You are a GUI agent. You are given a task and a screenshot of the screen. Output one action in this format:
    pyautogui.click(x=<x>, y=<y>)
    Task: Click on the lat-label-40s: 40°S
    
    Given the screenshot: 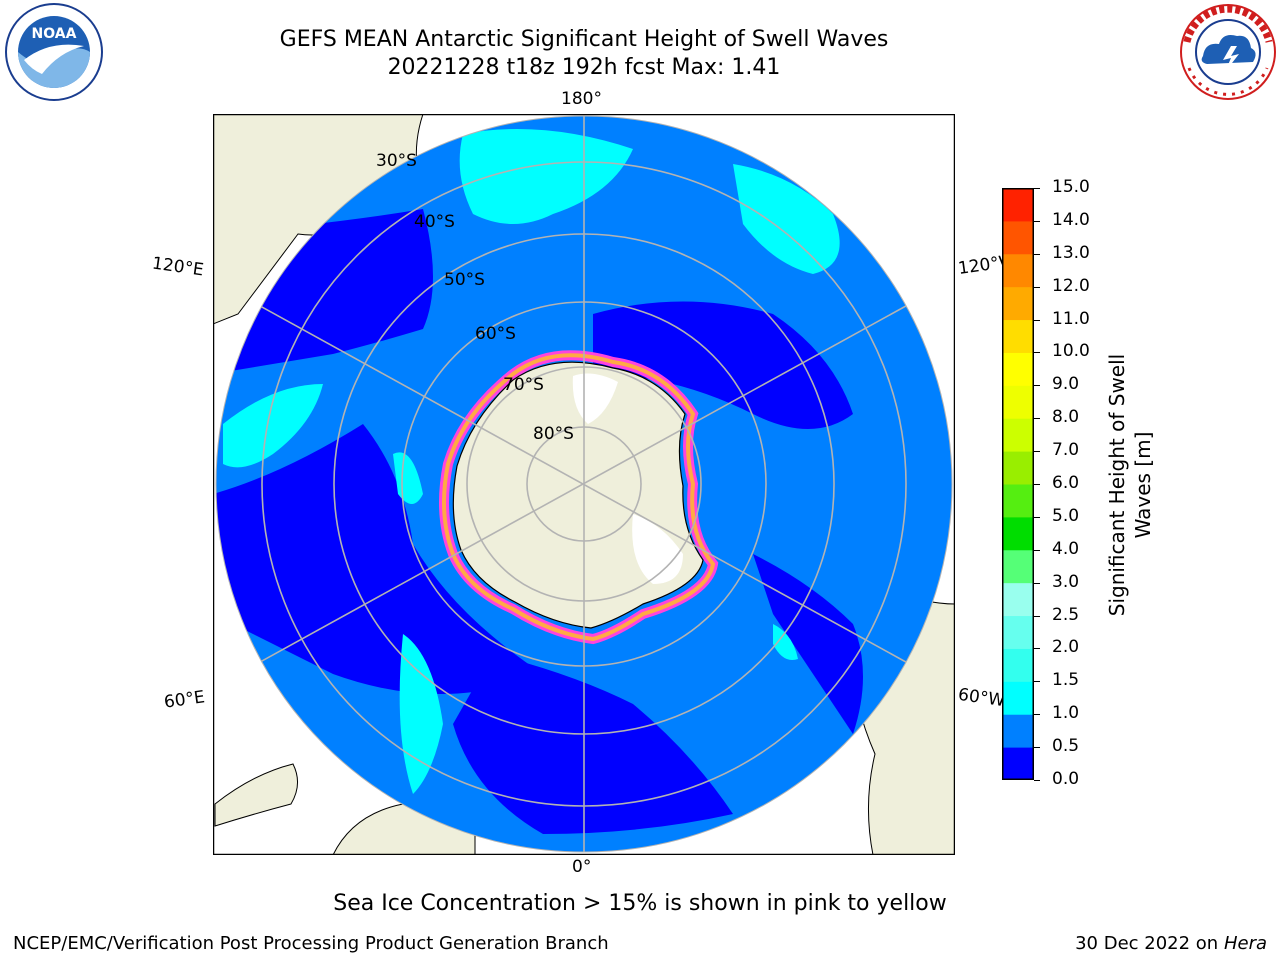 What is the action you would take?
    pyautogui.click(x=434, y=222)
    